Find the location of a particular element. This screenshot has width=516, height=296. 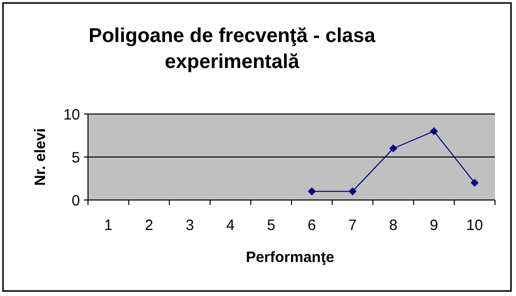

x-tick-label: 2 is located at coordinates (149, 225).